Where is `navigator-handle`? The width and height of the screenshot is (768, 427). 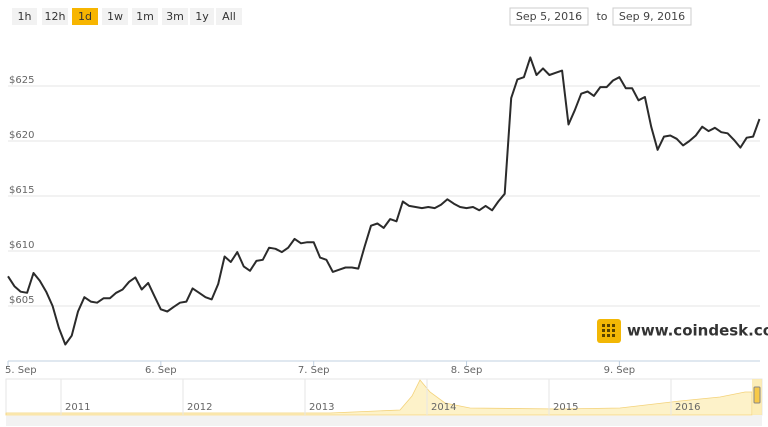 navigator-handle is located at coordinates (757, 395).